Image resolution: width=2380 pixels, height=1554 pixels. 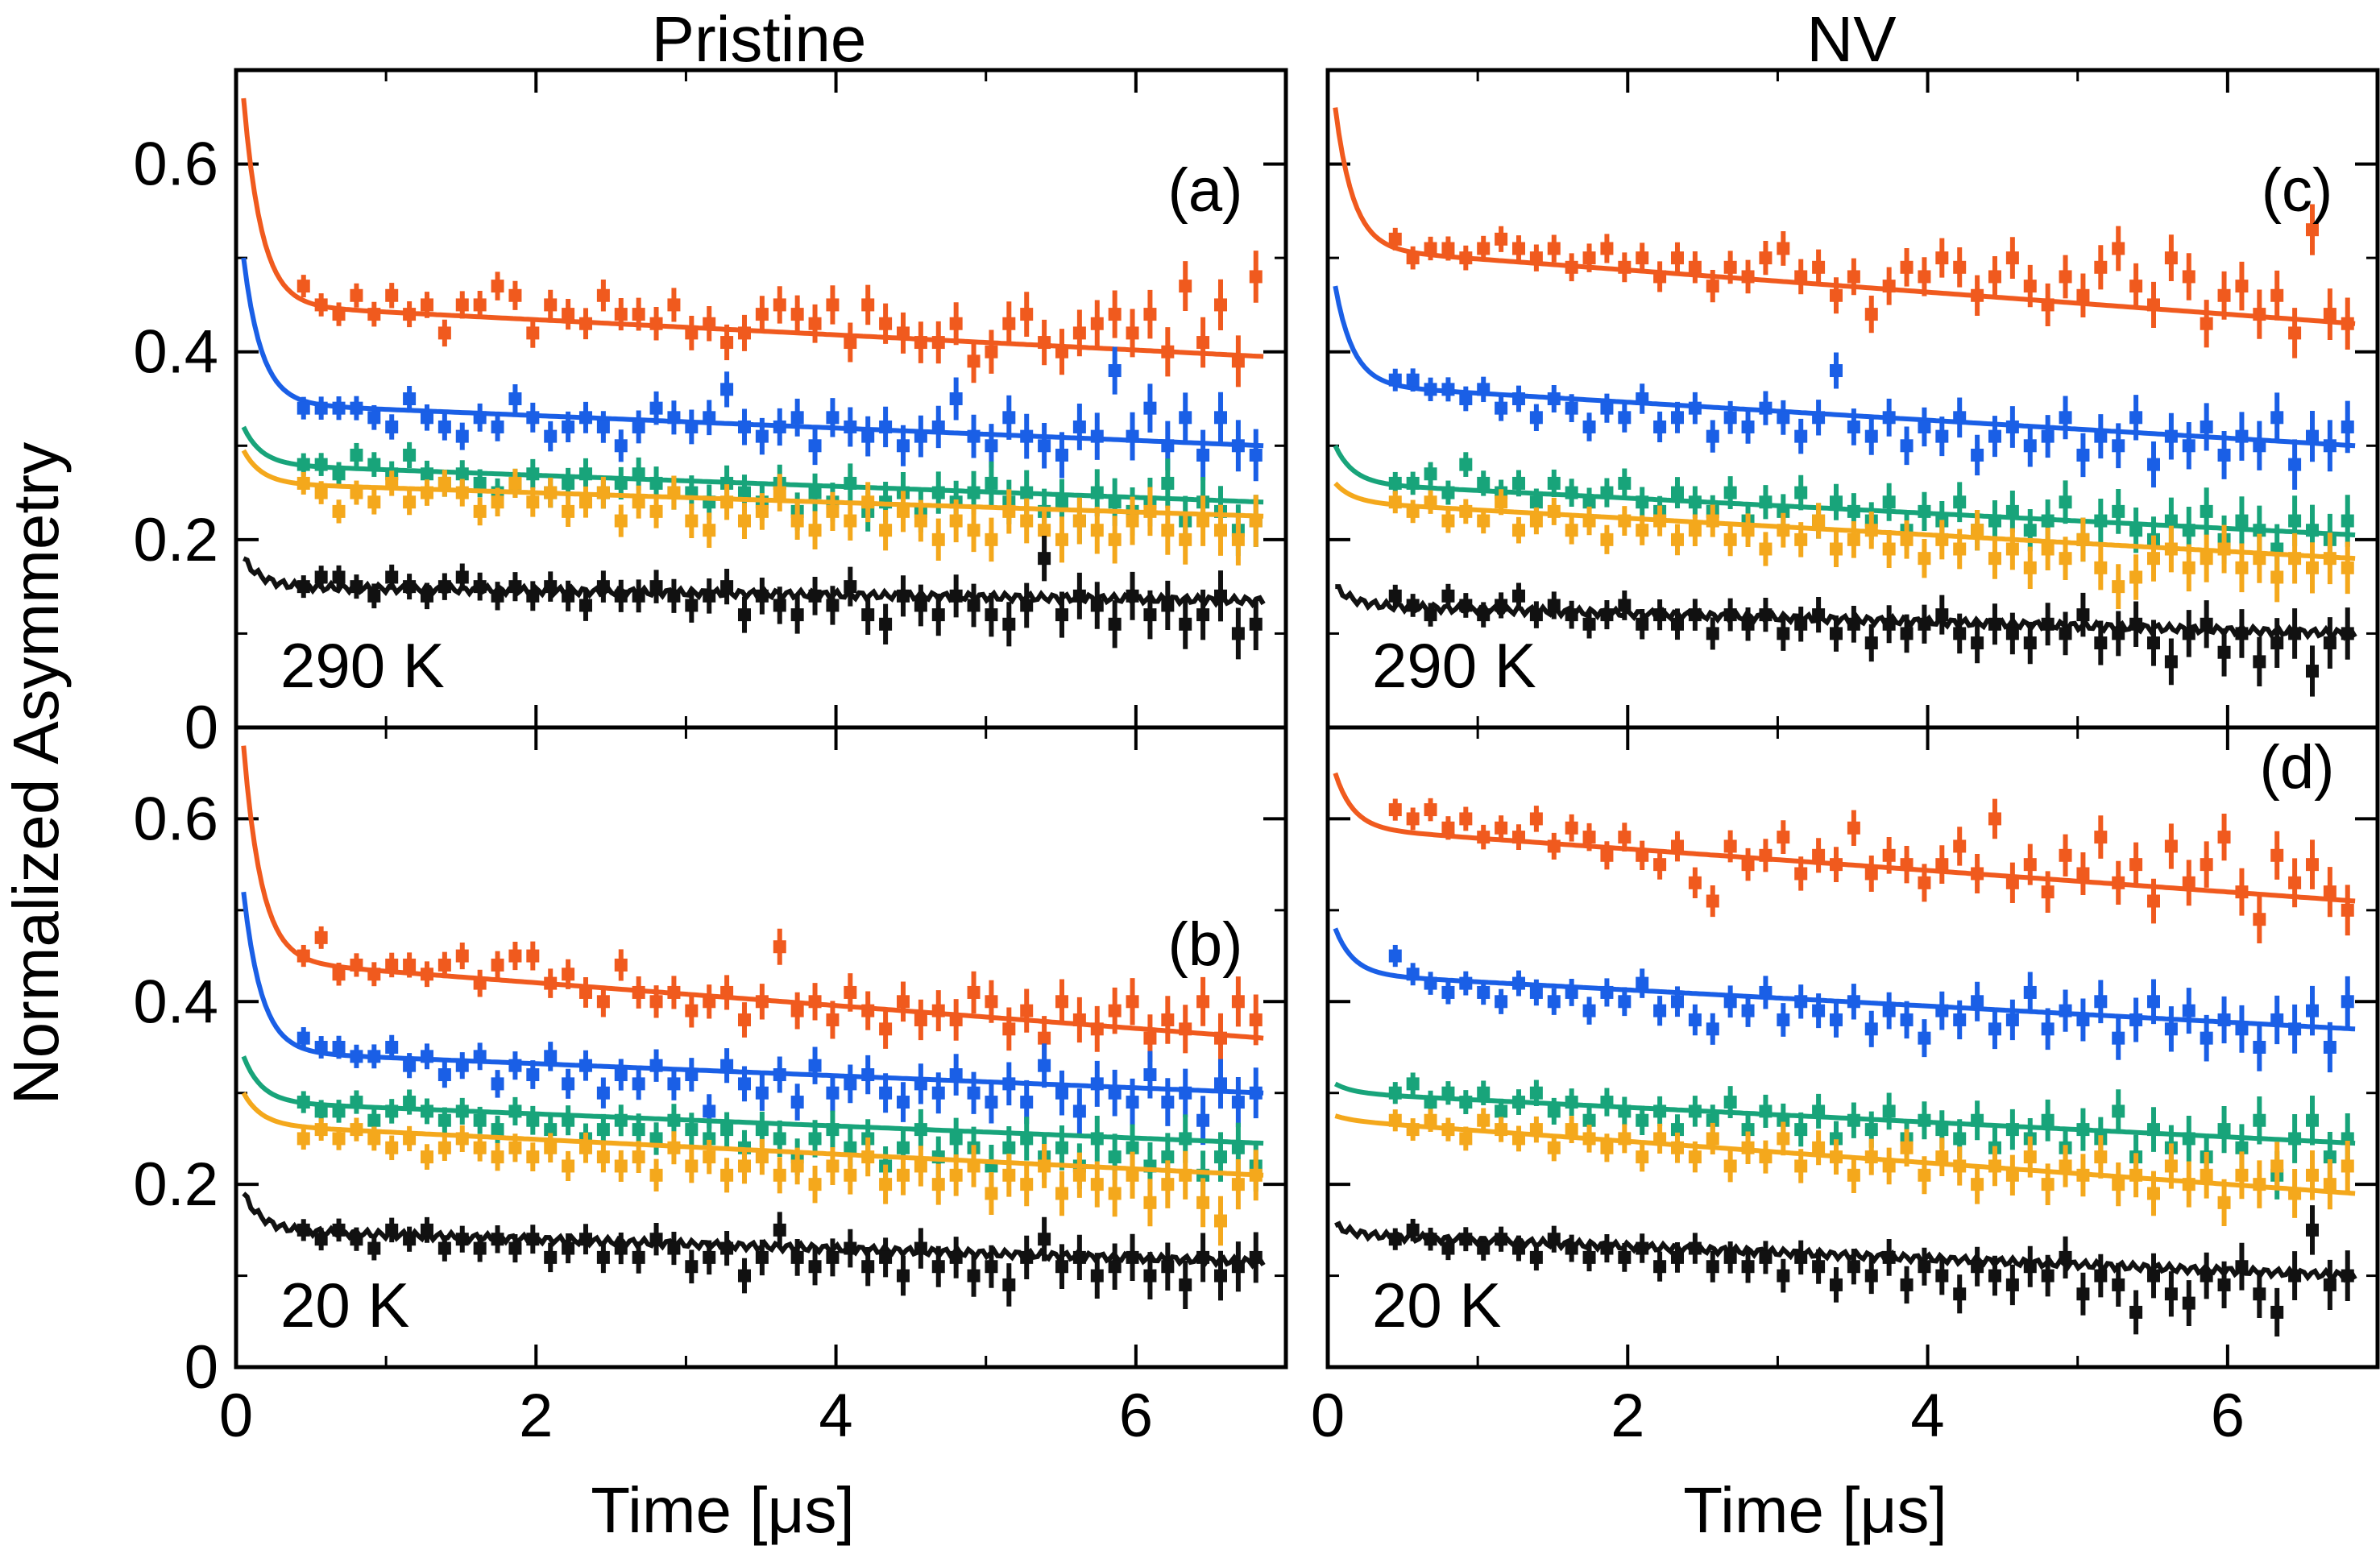 What do you see at coordinates (1852, 39) in the screenshot?
I see `column-title-nv: NV` at bounding box center [1852, 39].